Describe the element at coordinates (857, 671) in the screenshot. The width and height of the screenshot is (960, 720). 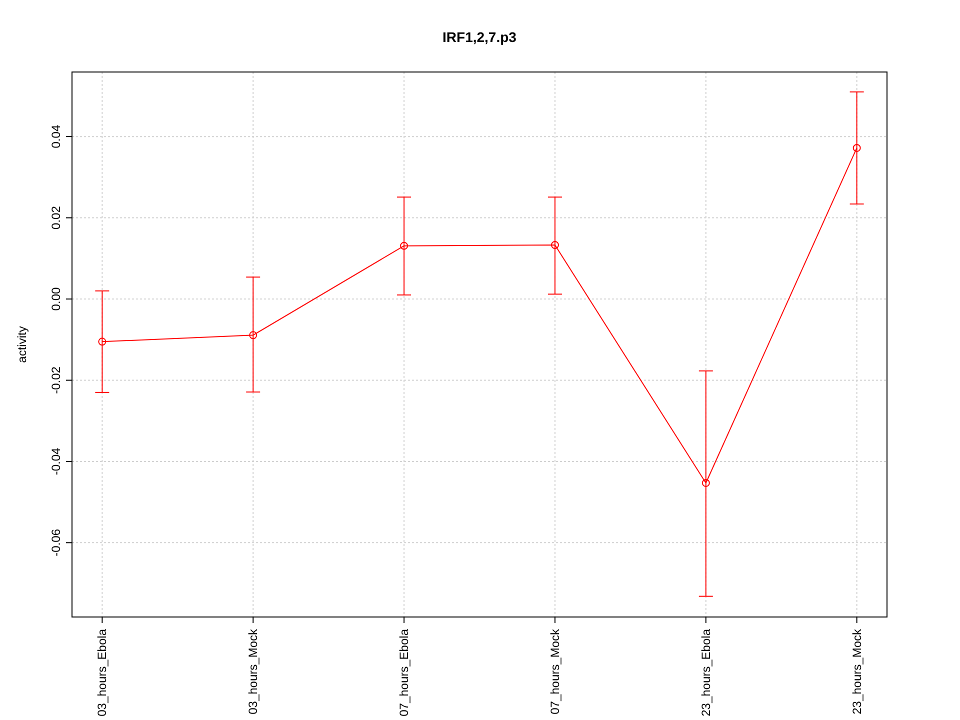
I see `x-tick-label: 23_hours_Mock` at that location.